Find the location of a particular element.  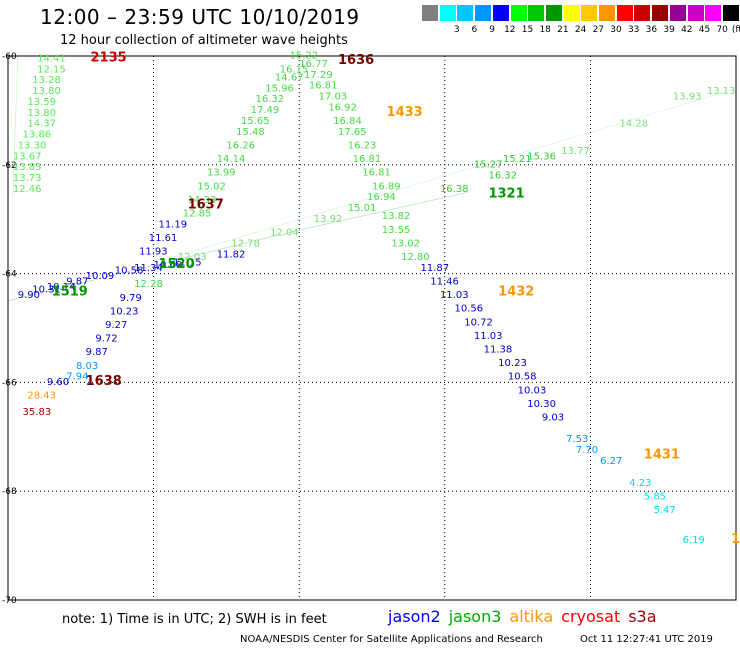

wave-reading: 17.29 is located at coordinates (318, 75).